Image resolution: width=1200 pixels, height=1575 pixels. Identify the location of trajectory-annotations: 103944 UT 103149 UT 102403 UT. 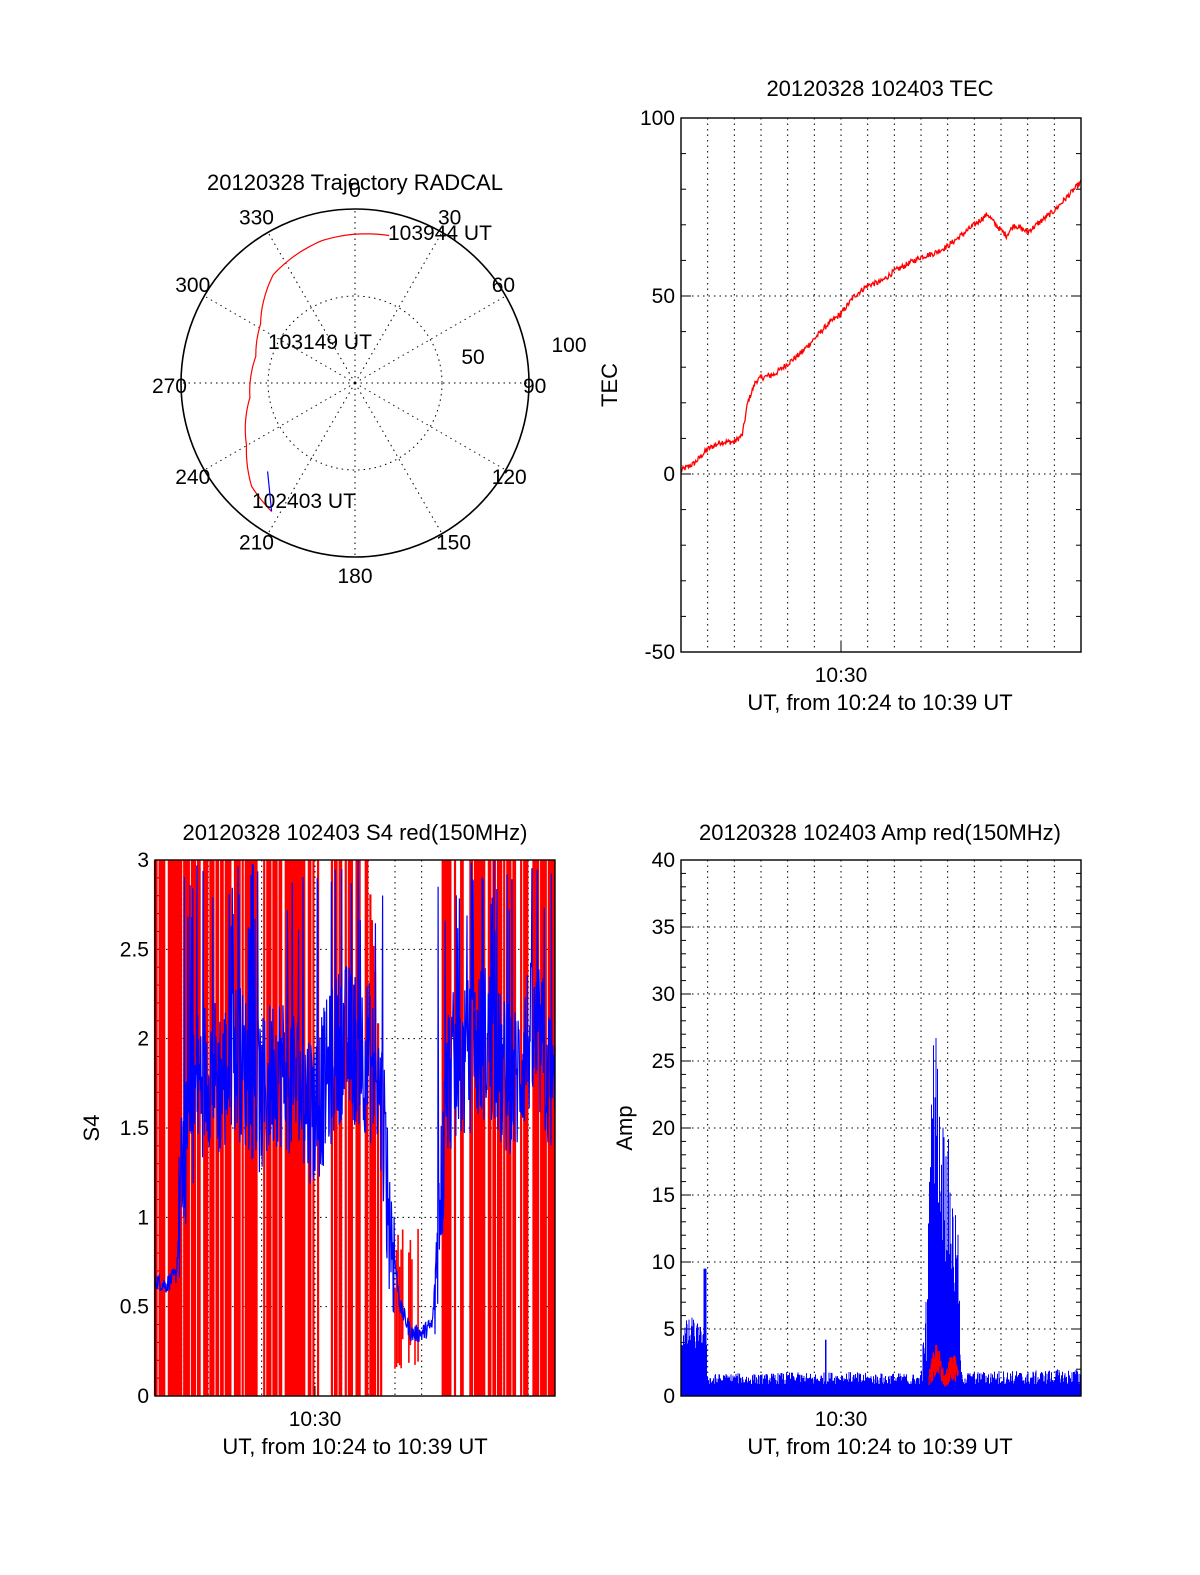
(372, 367).